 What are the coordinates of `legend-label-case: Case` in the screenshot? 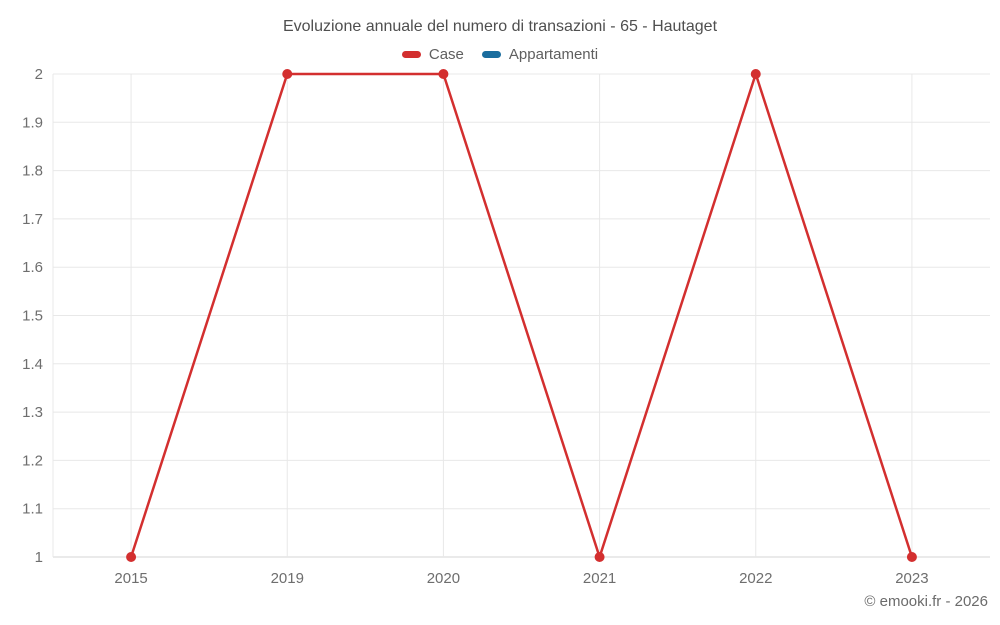 It's located at (446, 54).